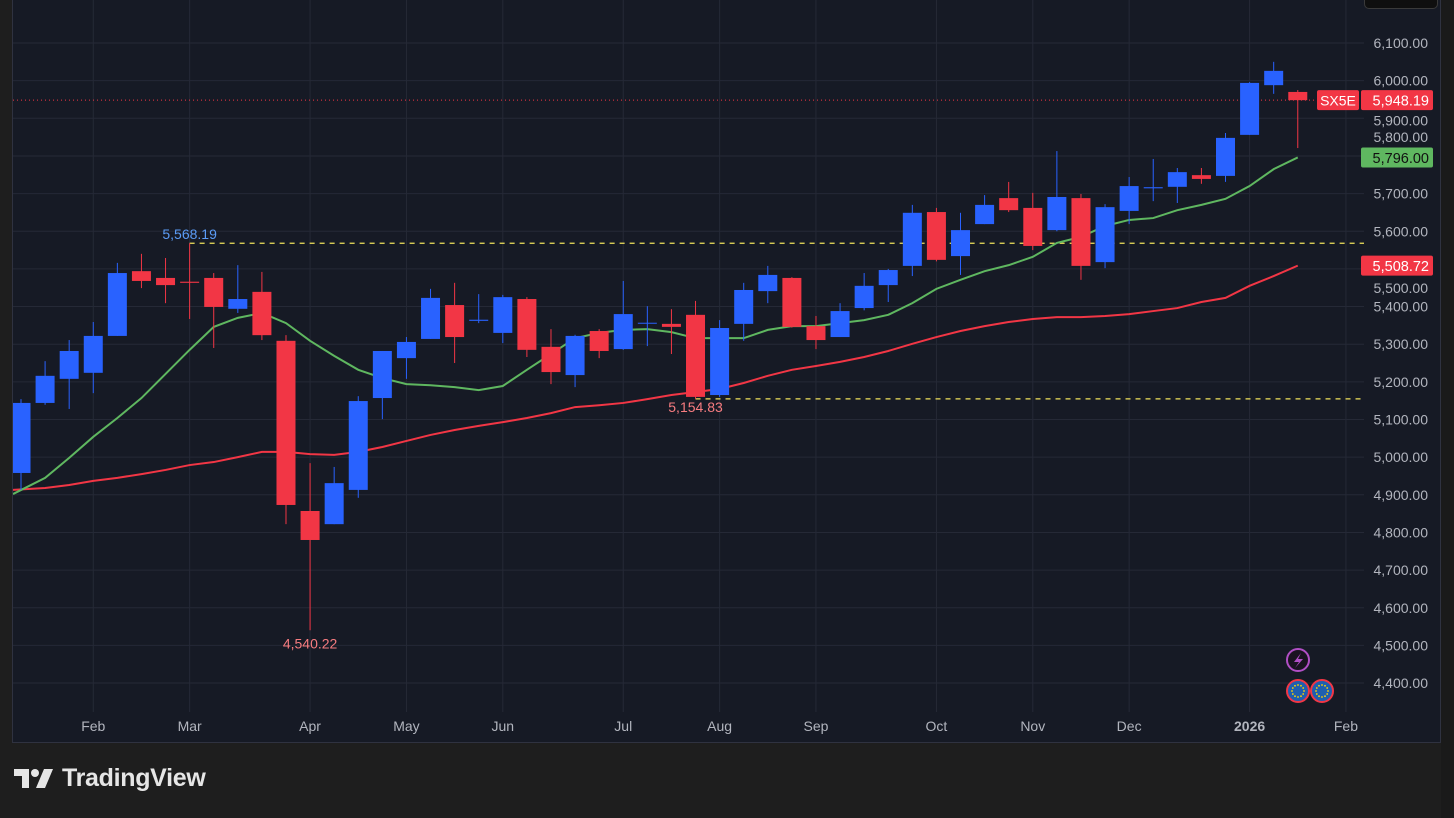  I want to click on y-tick-label: 5,300.00, so click(1401, 344).